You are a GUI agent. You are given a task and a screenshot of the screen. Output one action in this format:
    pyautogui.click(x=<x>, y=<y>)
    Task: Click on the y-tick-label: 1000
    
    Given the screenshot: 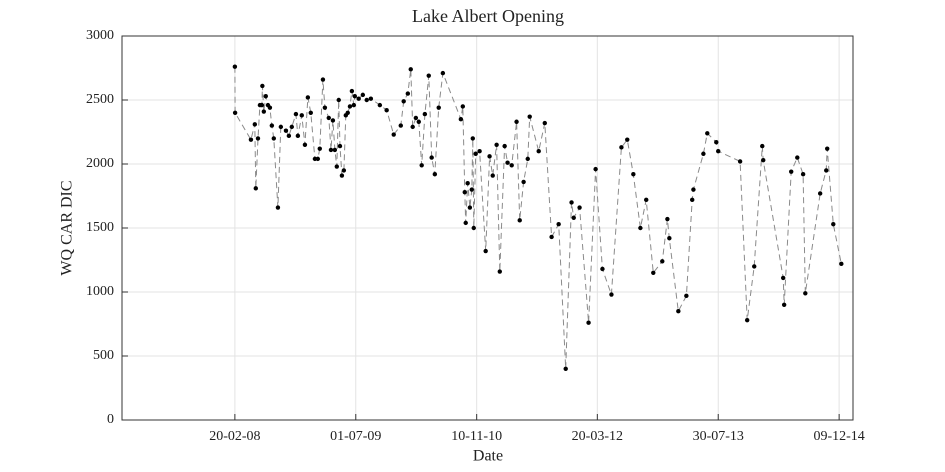 What is the action you would take?
    pyautogui.click(x=100, y=291)
    